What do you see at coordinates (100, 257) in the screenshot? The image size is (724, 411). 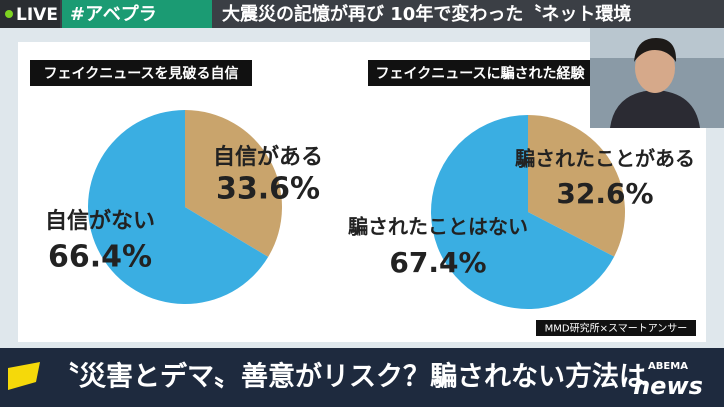 I see `slice-value-label: 66.4%` at bounding box center [100, 257].